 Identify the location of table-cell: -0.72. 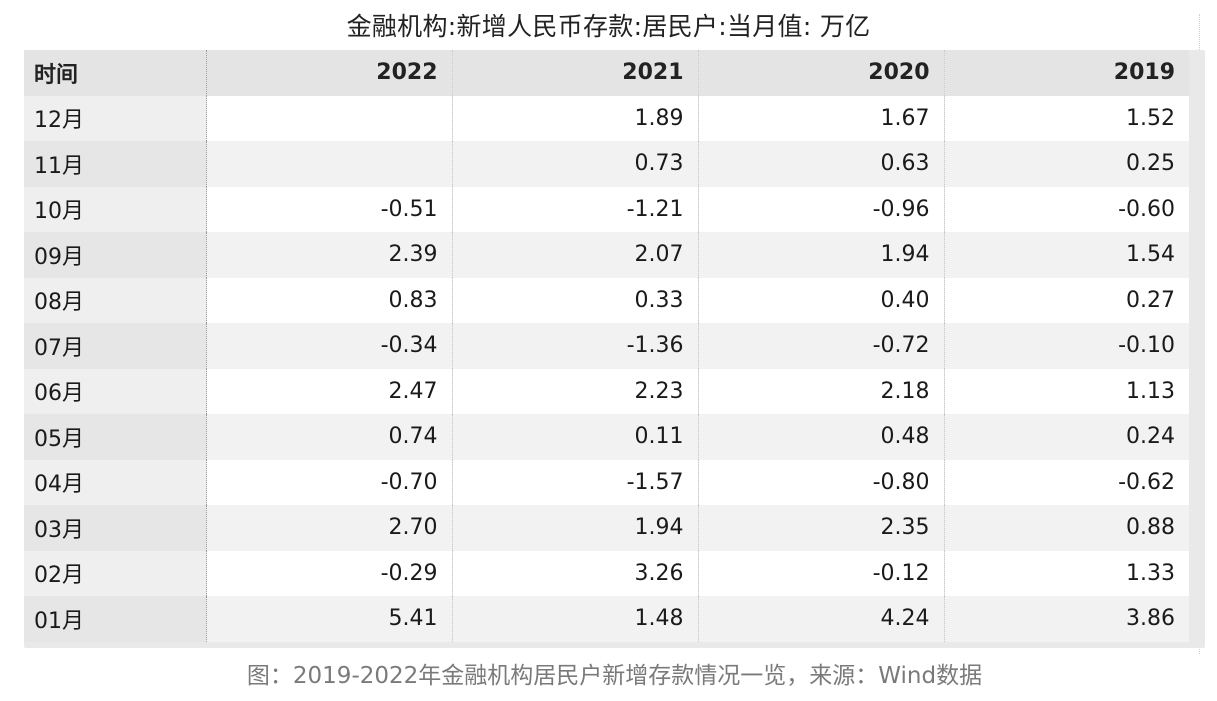
(820, 346).